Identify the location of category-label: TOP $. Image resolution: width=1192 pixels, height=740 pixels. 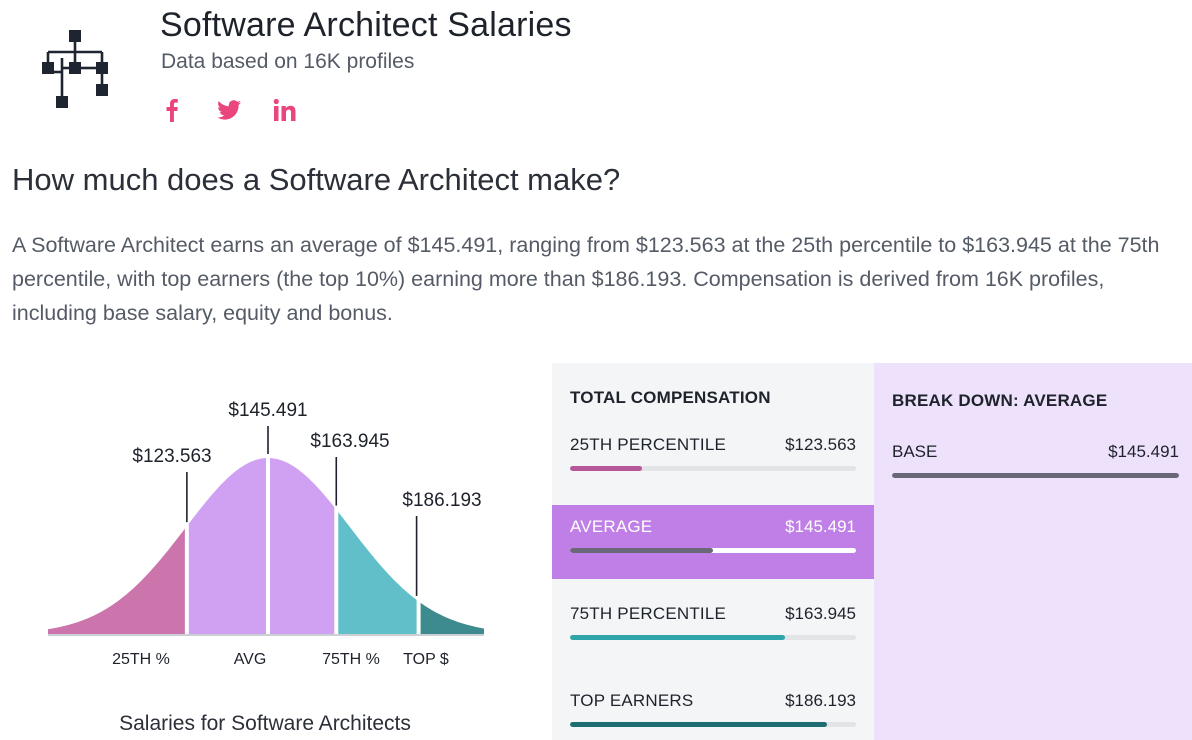
(426, 659).